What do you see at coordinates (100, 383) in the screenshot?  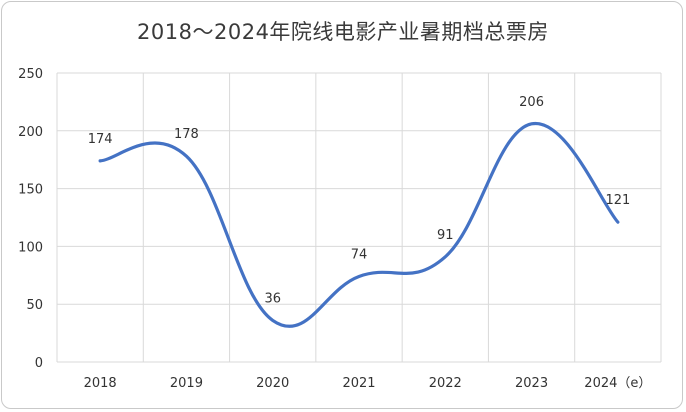 I see `x-tick-label: 2018` at bounding box center [100, 383].